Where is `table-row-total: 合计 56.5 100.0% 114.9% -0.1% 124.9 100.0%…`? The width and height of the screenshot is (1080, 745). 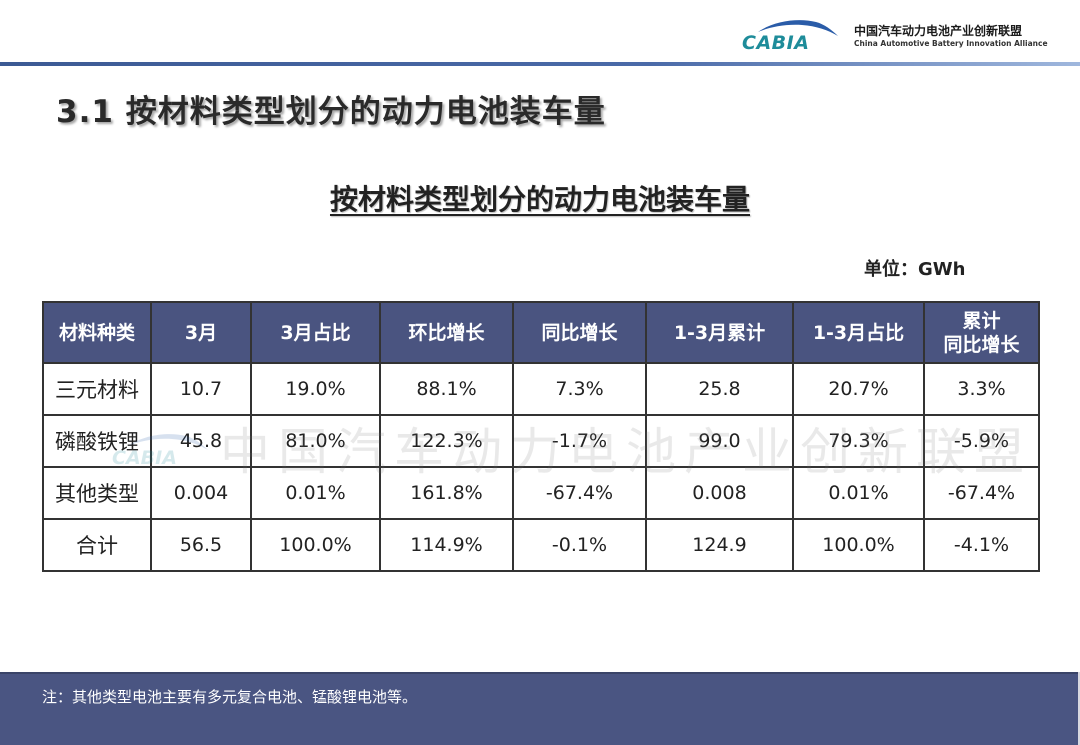
table-row-total: 合计 56.5 100.0% 114.9% -0.1% 124.9 100.0%… is located at coordinates (541, 545).